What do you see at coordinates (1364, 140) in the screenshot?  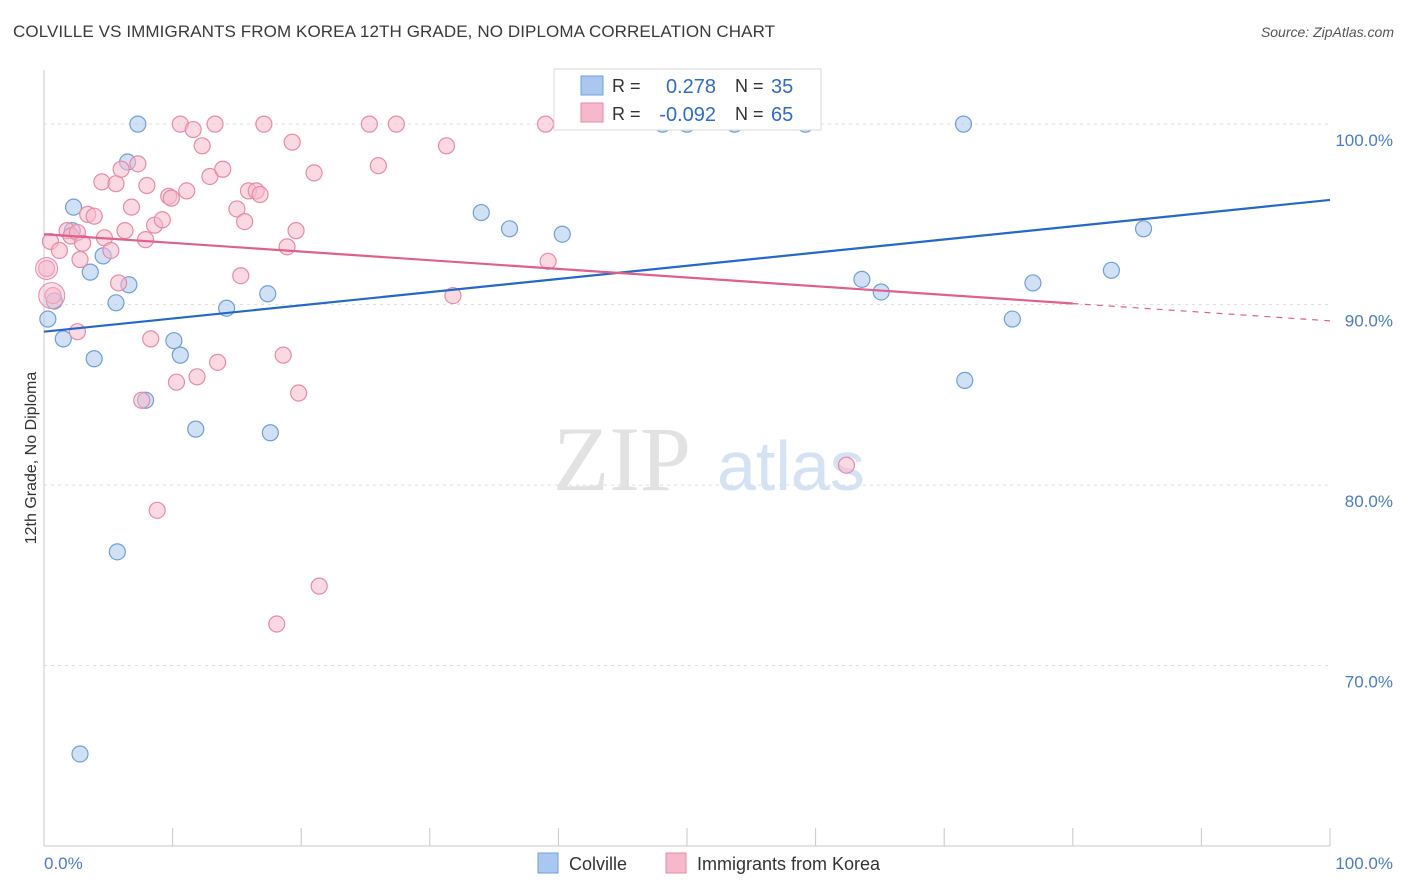 I see `y-tick-label: 100.0%` at bounding box center [1364, 140].